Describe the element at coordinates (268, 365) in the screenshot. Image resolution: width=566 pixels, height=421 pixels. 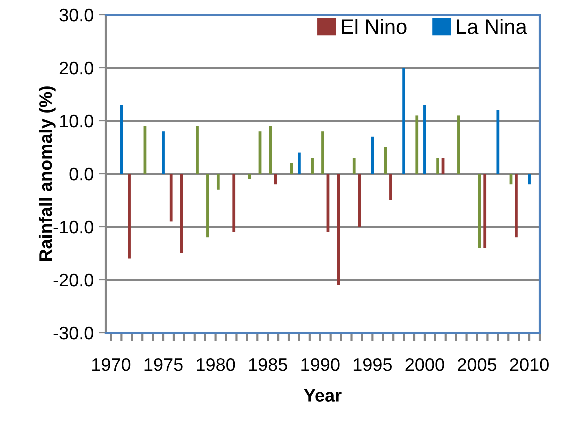
I see `x-tick-label: 1985` at that location.